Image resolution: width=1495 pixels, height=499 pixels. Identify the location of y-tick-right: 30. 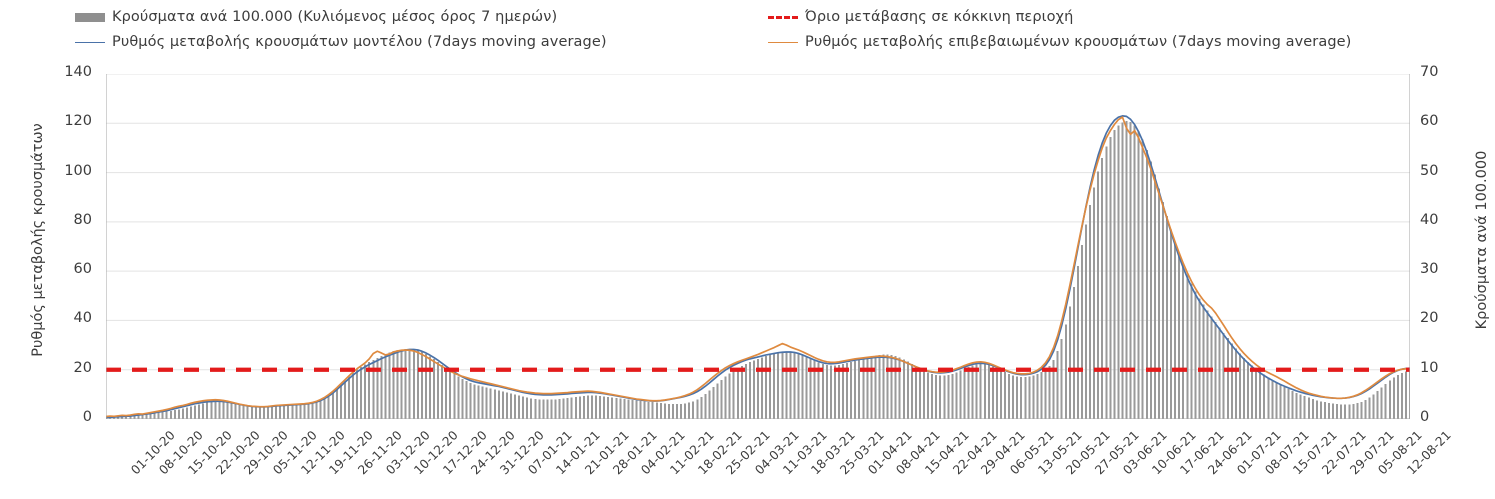
(1429, 269).